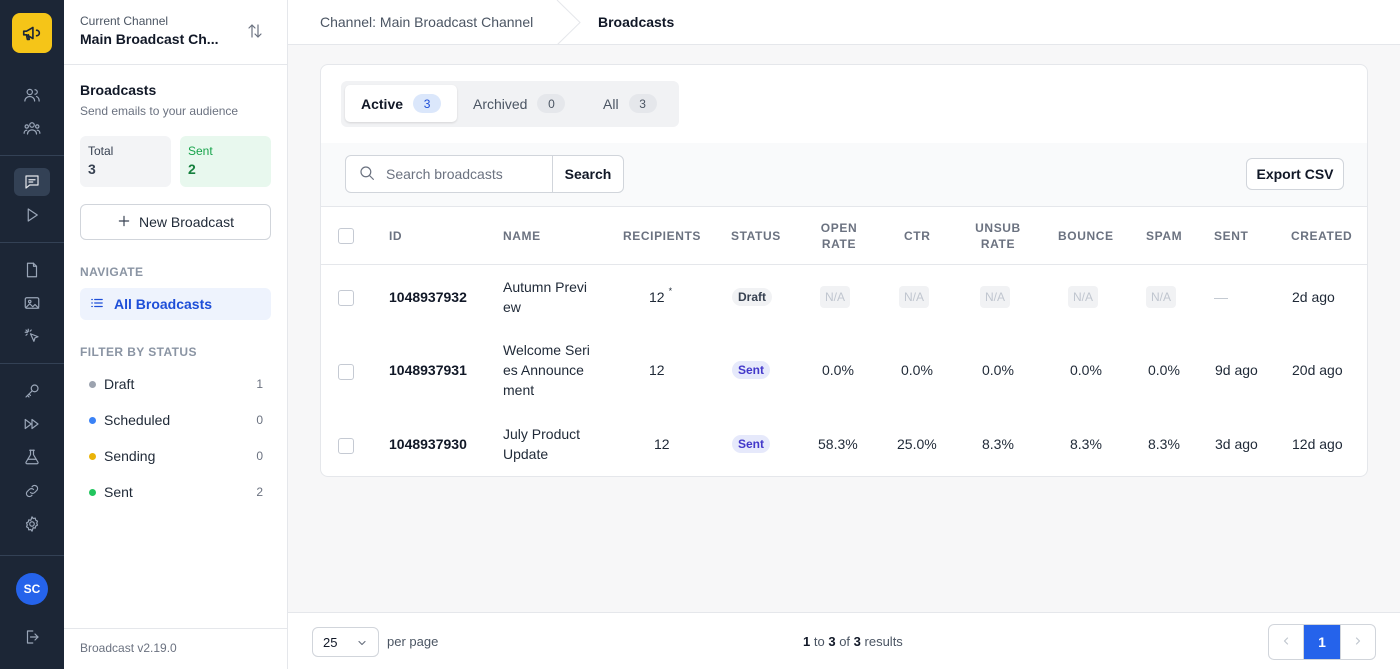 This screenshot has width=1400, height=669. I want to click on nav-all-broadcasts: All Broadcasts, so click(175, 304).